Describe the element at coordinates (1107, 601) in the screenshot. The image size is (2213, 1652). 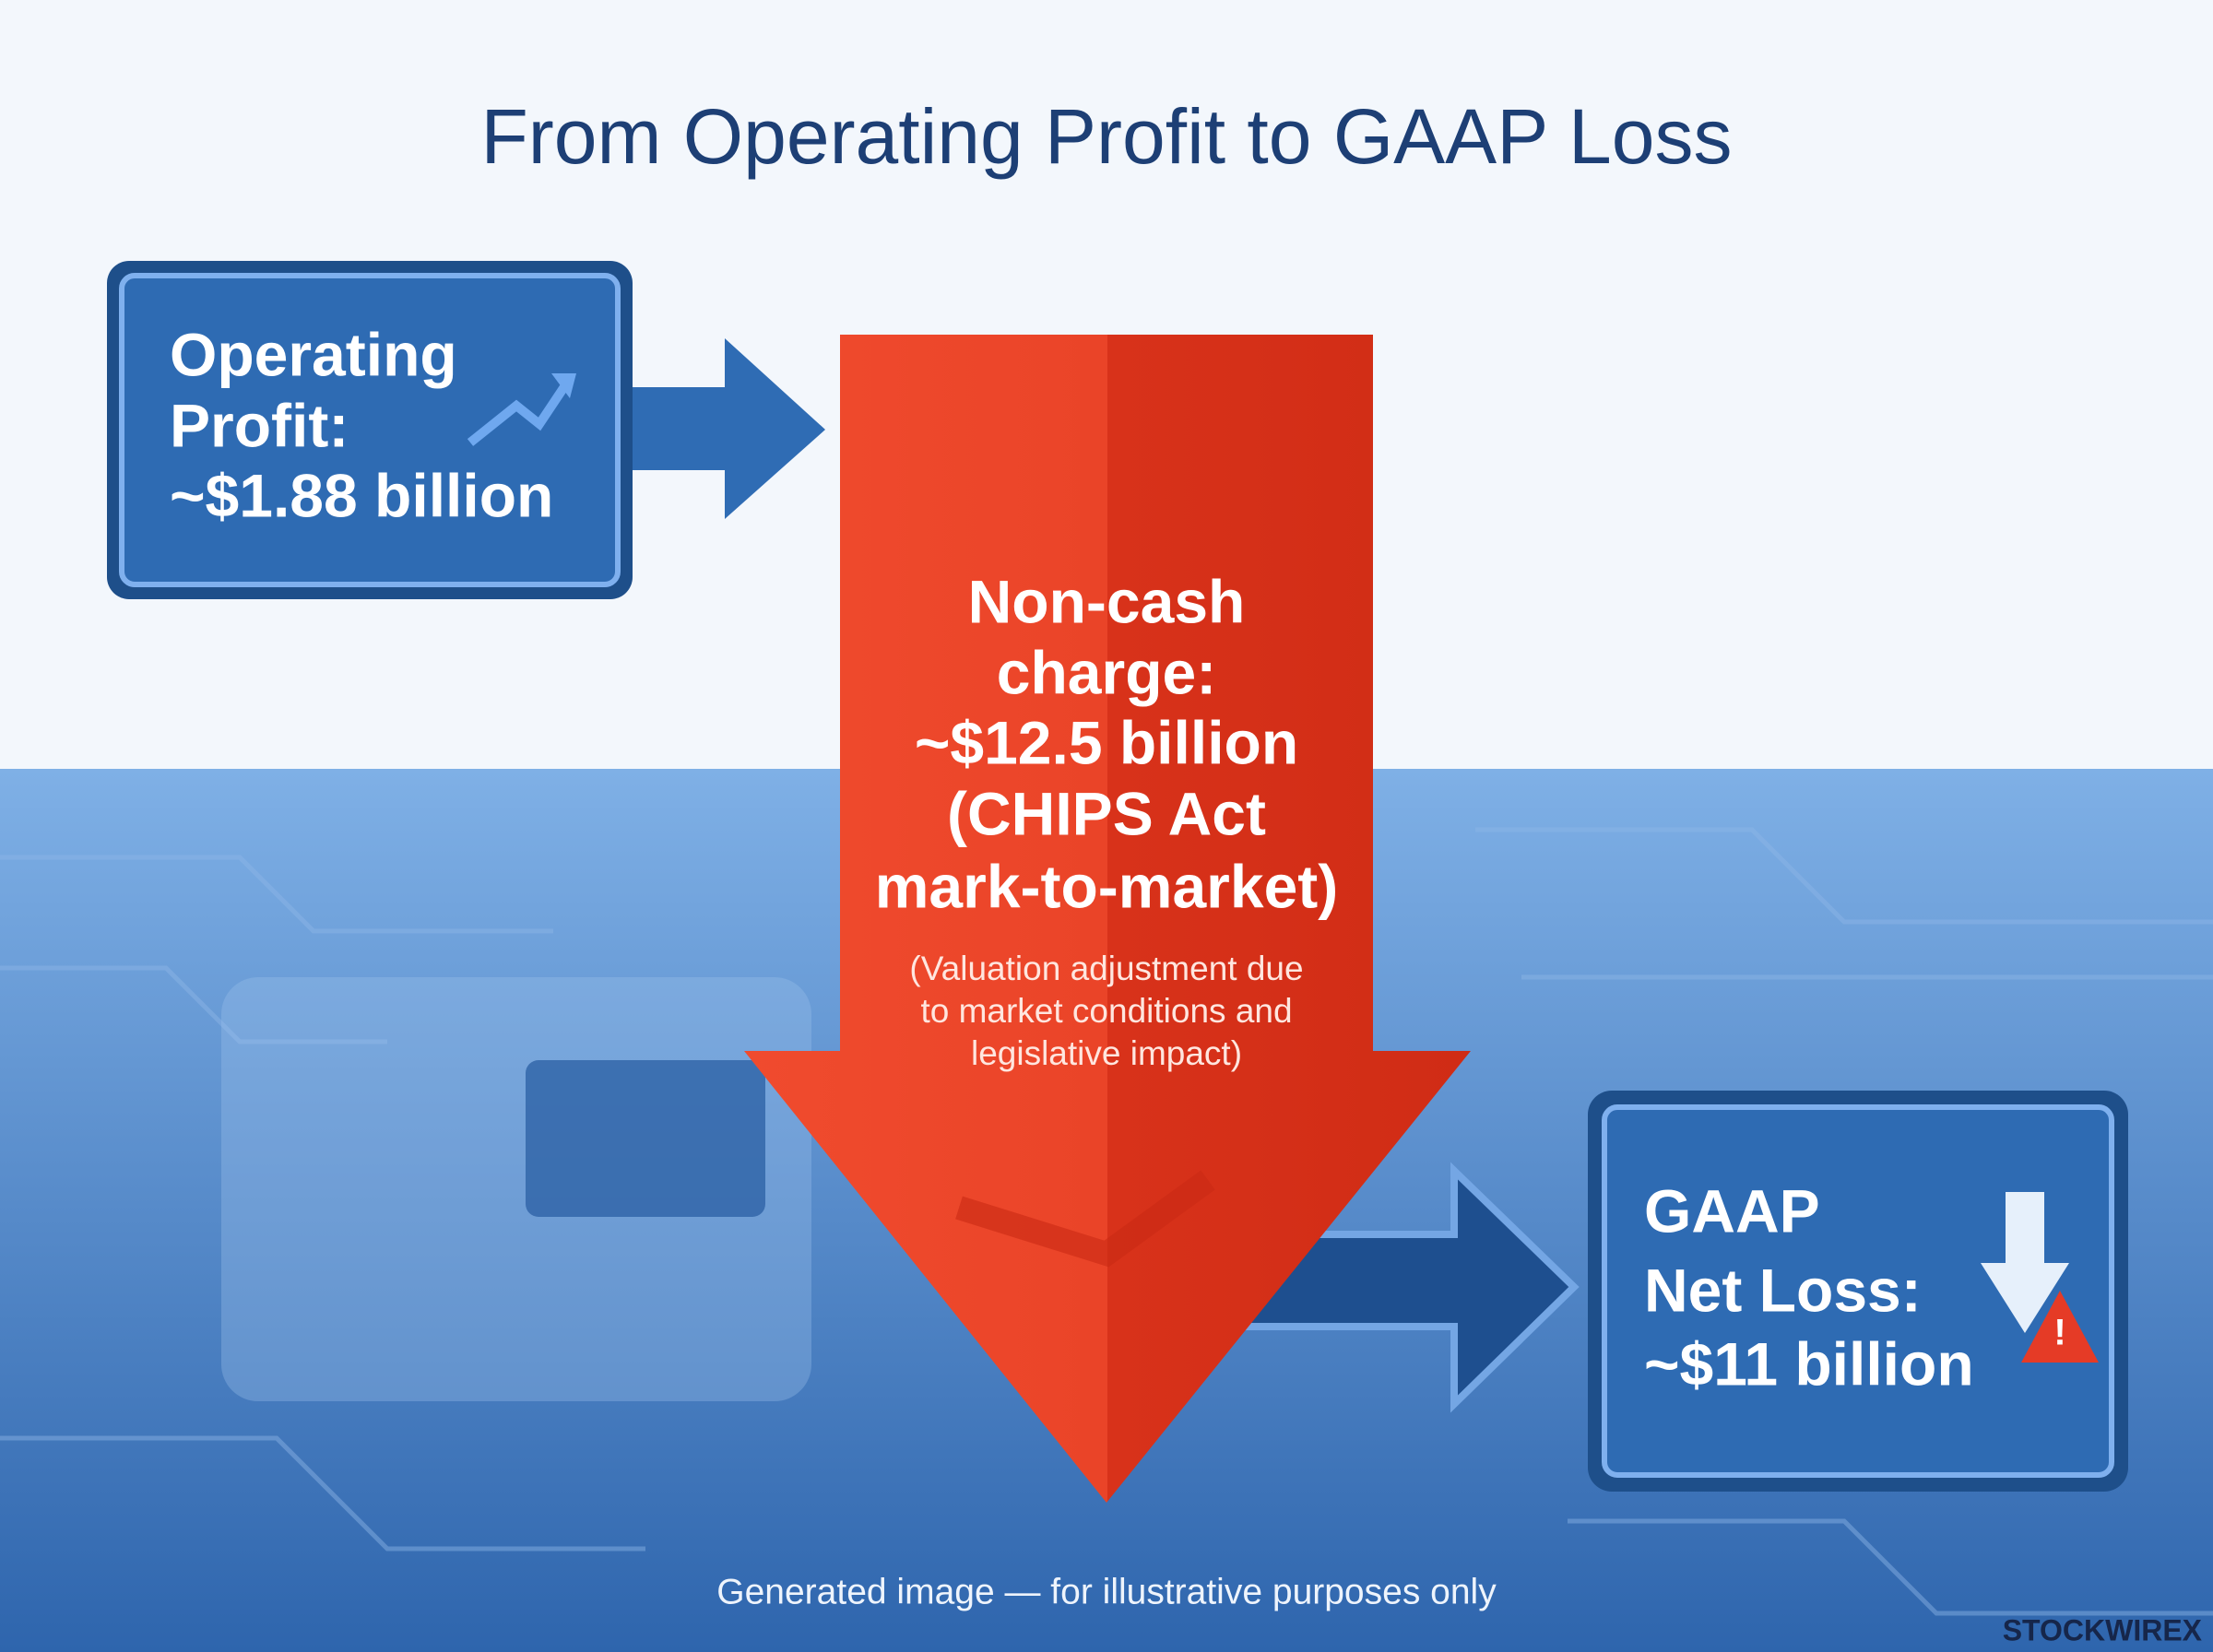
I see `node-label: Non-cash` at that location.